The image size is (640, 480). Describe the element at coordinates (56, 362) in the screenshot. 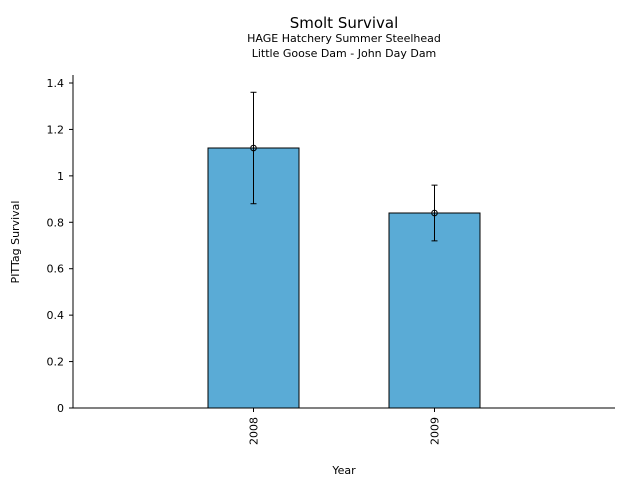

I see `y-tick-label-1: 0.2` at that location.